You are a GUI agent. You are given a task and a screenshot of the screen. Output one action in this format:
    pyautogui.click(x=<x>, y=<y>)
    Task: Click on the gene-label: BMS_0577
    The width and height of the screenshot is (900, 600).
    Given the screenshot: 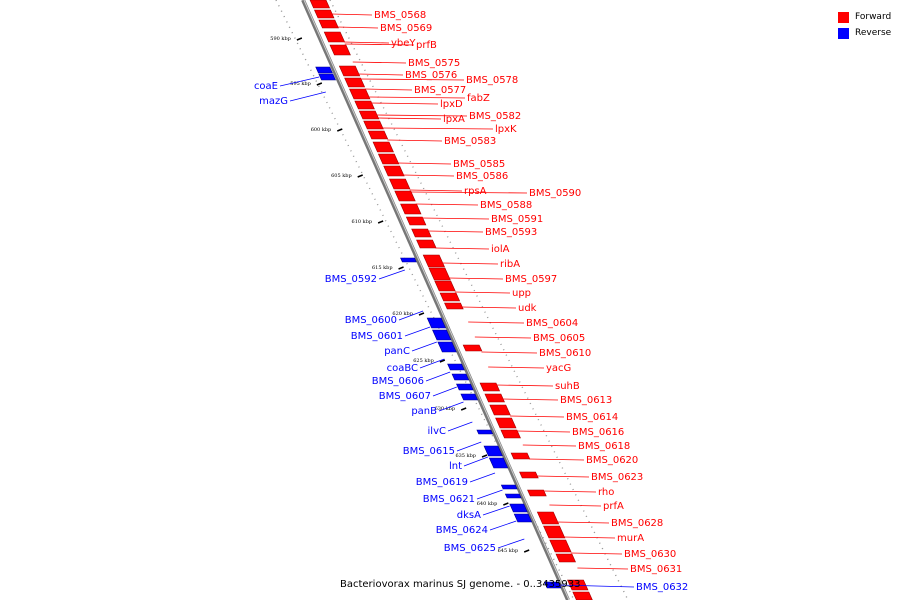 What is the action you would take?
    pyautogui.click(x=440, y=90)
    